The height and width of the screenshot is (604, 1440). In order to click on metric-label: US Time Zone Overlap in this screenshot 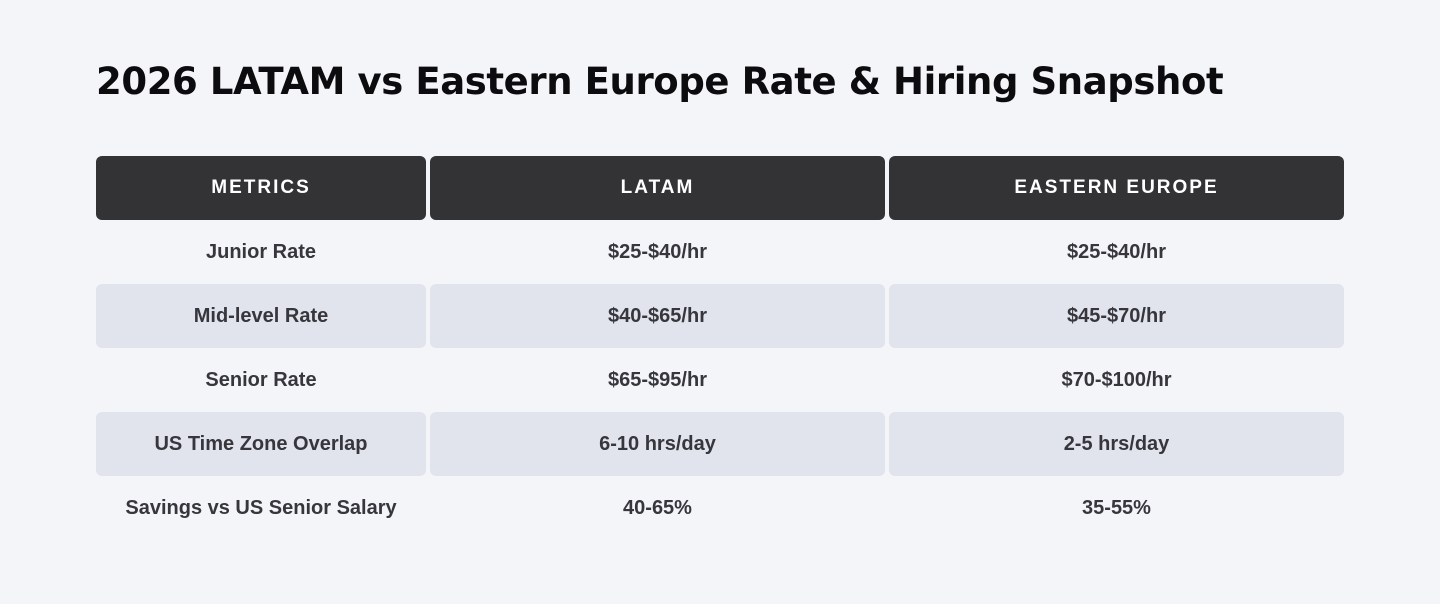, I will do `click(261, 444)`.